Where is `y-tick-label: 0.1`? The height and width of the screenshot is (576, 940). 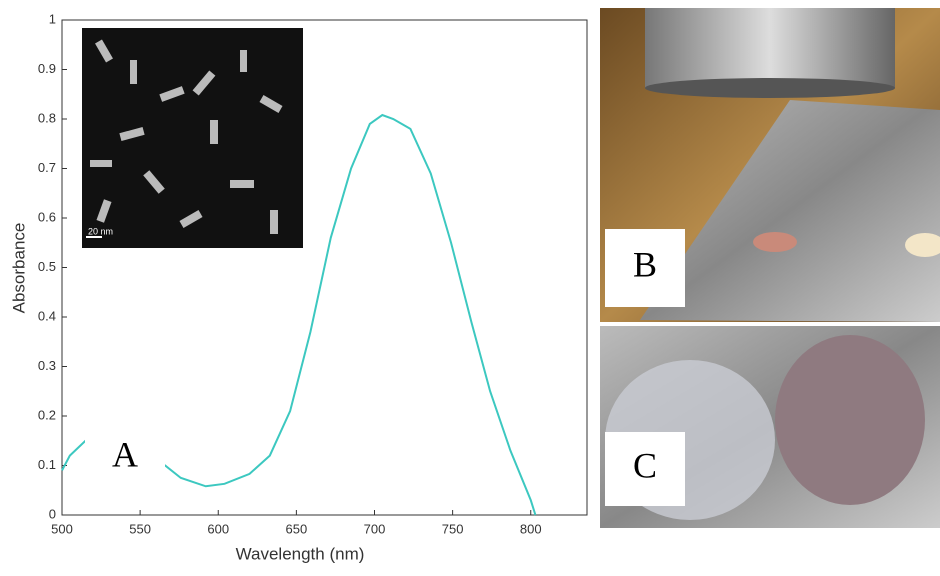
y-tick-label: 0.1 is located at coordinates (47, 464).